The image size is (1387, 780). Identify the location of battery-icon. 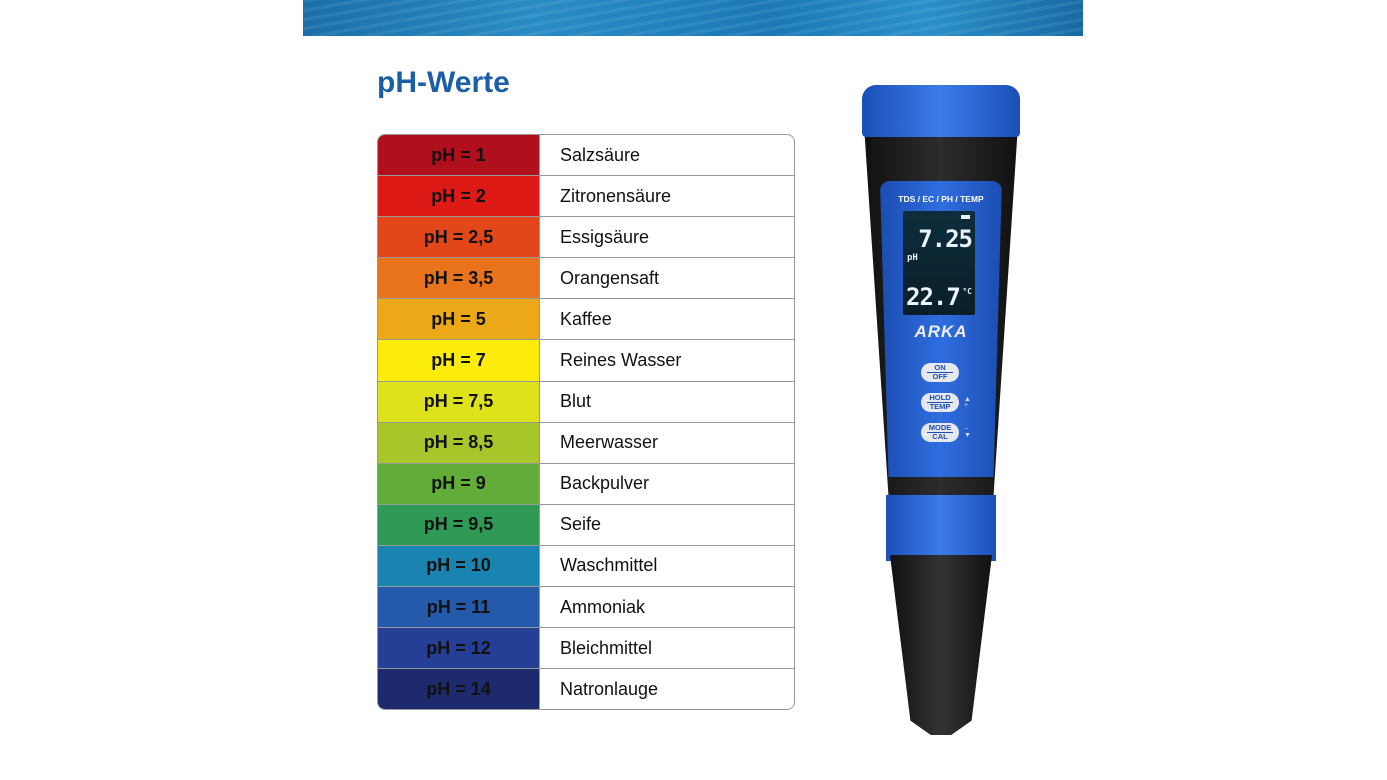
(965, 217).